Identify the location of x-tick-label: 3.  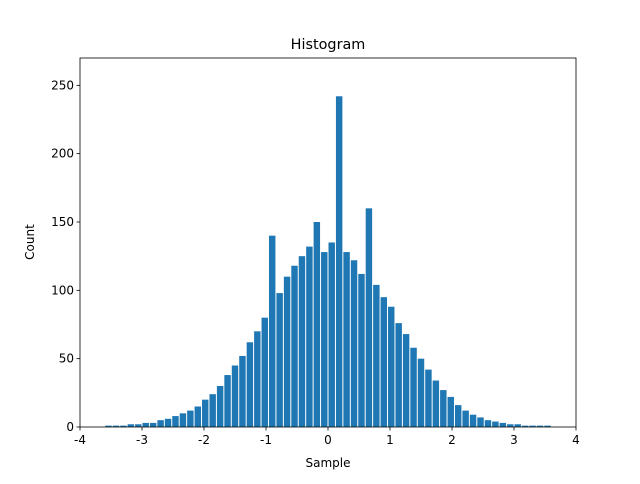
(514, 440).